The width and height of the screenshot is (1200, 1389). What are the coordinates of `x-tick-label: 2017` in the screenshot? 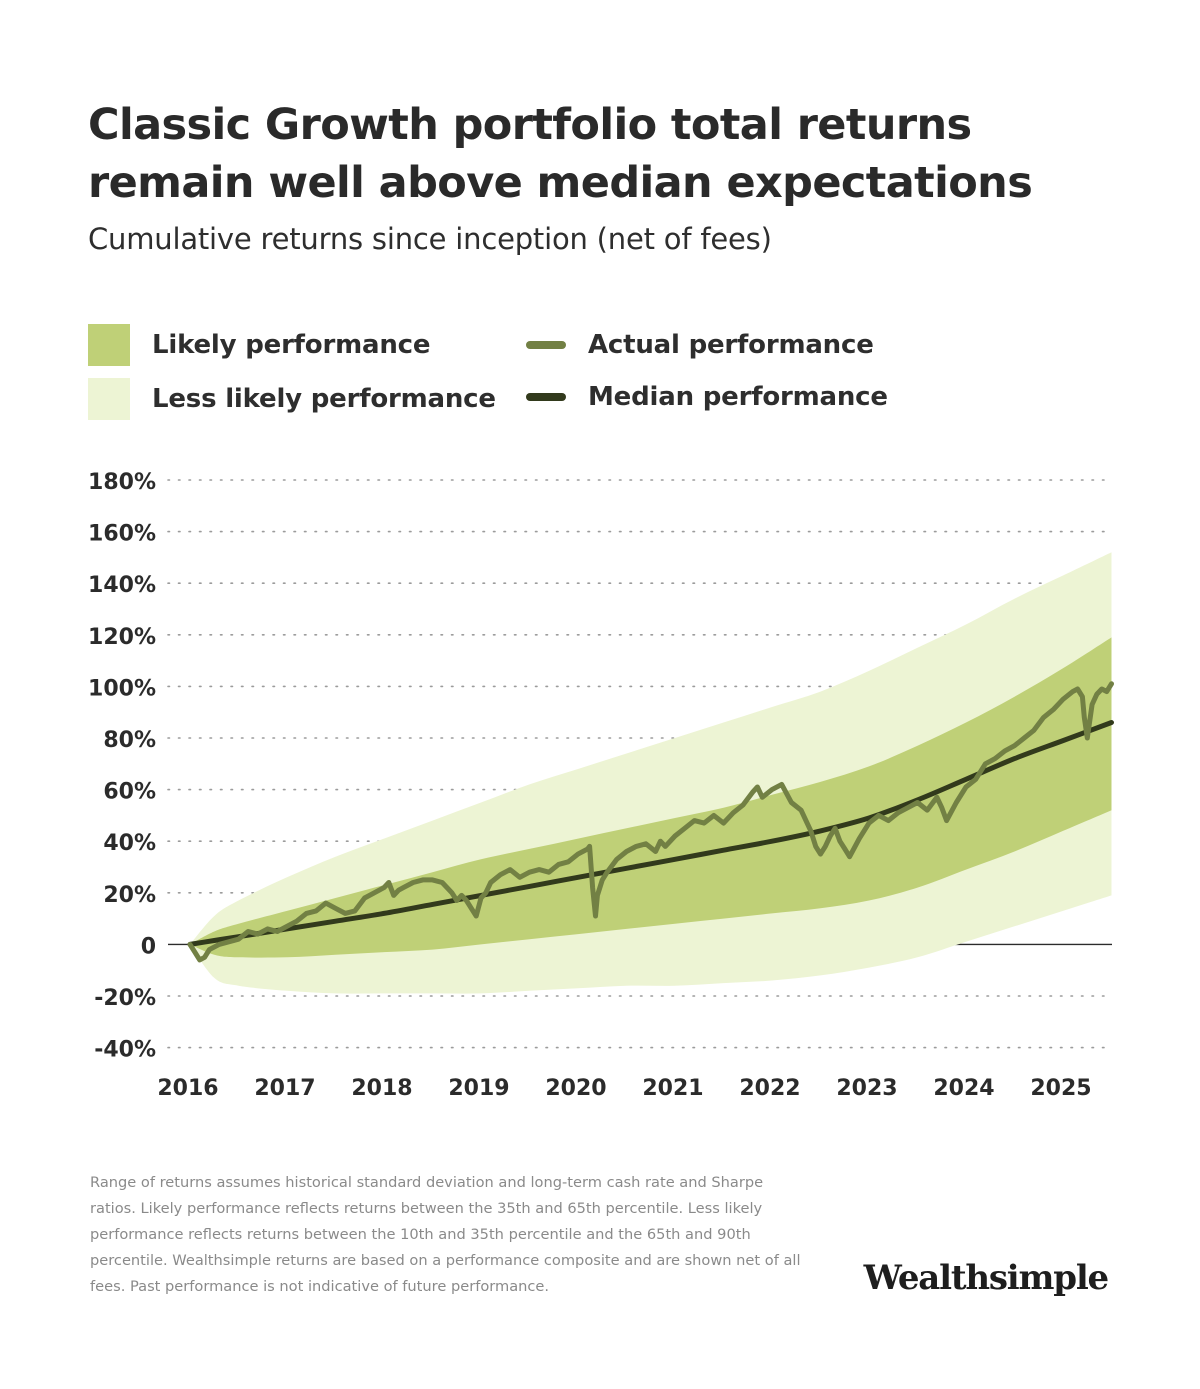 It's located at (284, 1088).